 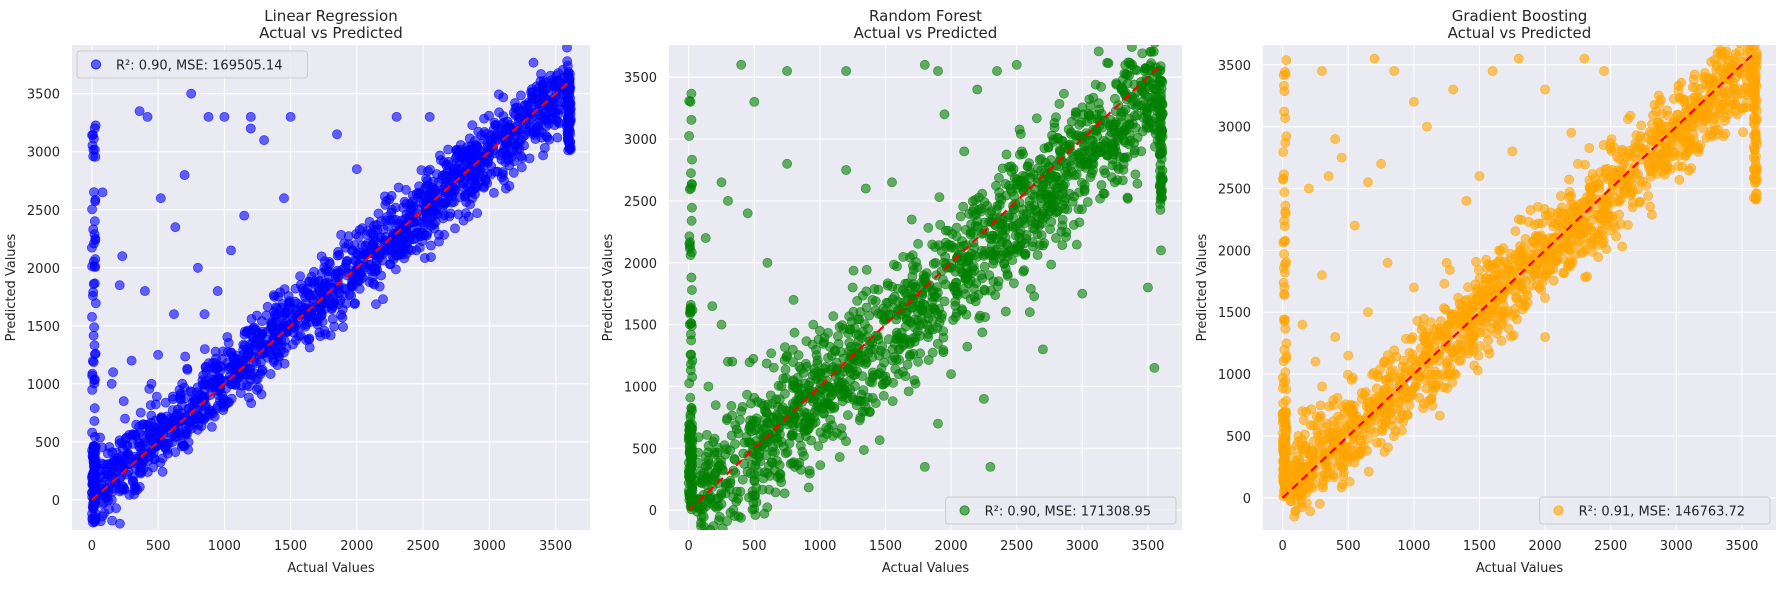 I want to click on chart-title: Random Forest, so click(x=925, y=16).